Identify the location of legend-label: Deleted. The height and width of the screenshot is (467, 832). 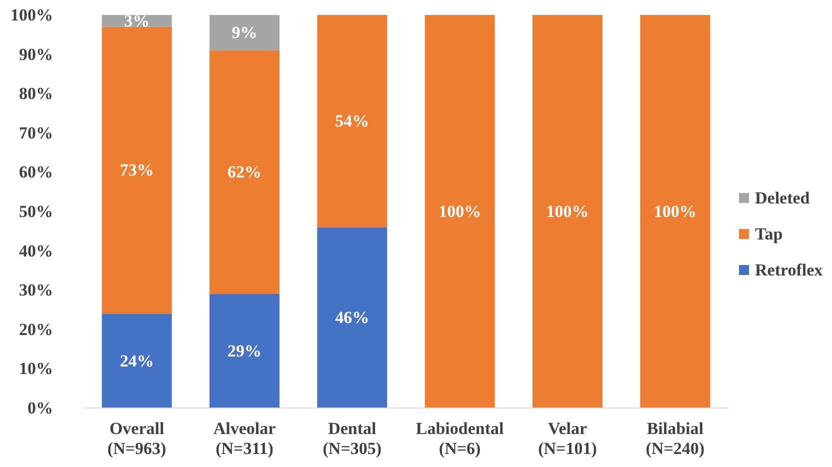
(782, 198).